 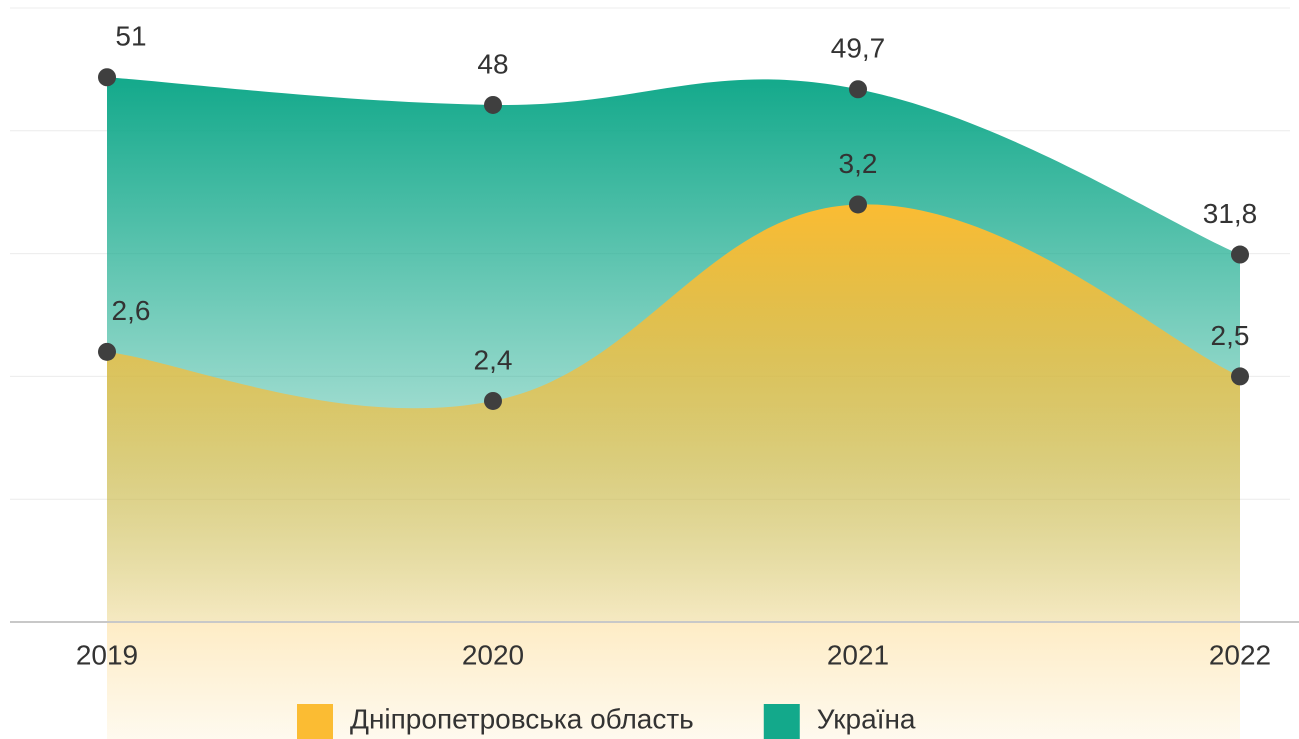 I want to click on value-label: 2,4, so click(x=493, y=359).